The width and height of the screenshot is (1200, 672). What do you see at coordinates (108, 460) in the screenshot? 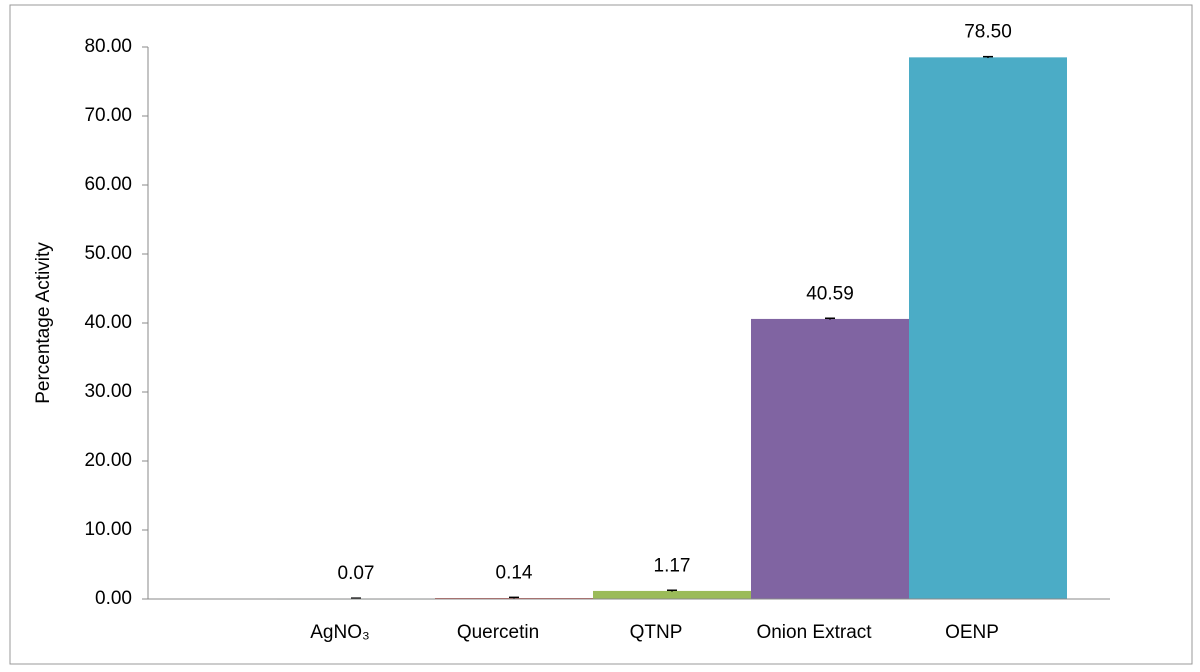
I see `y-tick-label: 20.00` at bounding box center [108, 460].